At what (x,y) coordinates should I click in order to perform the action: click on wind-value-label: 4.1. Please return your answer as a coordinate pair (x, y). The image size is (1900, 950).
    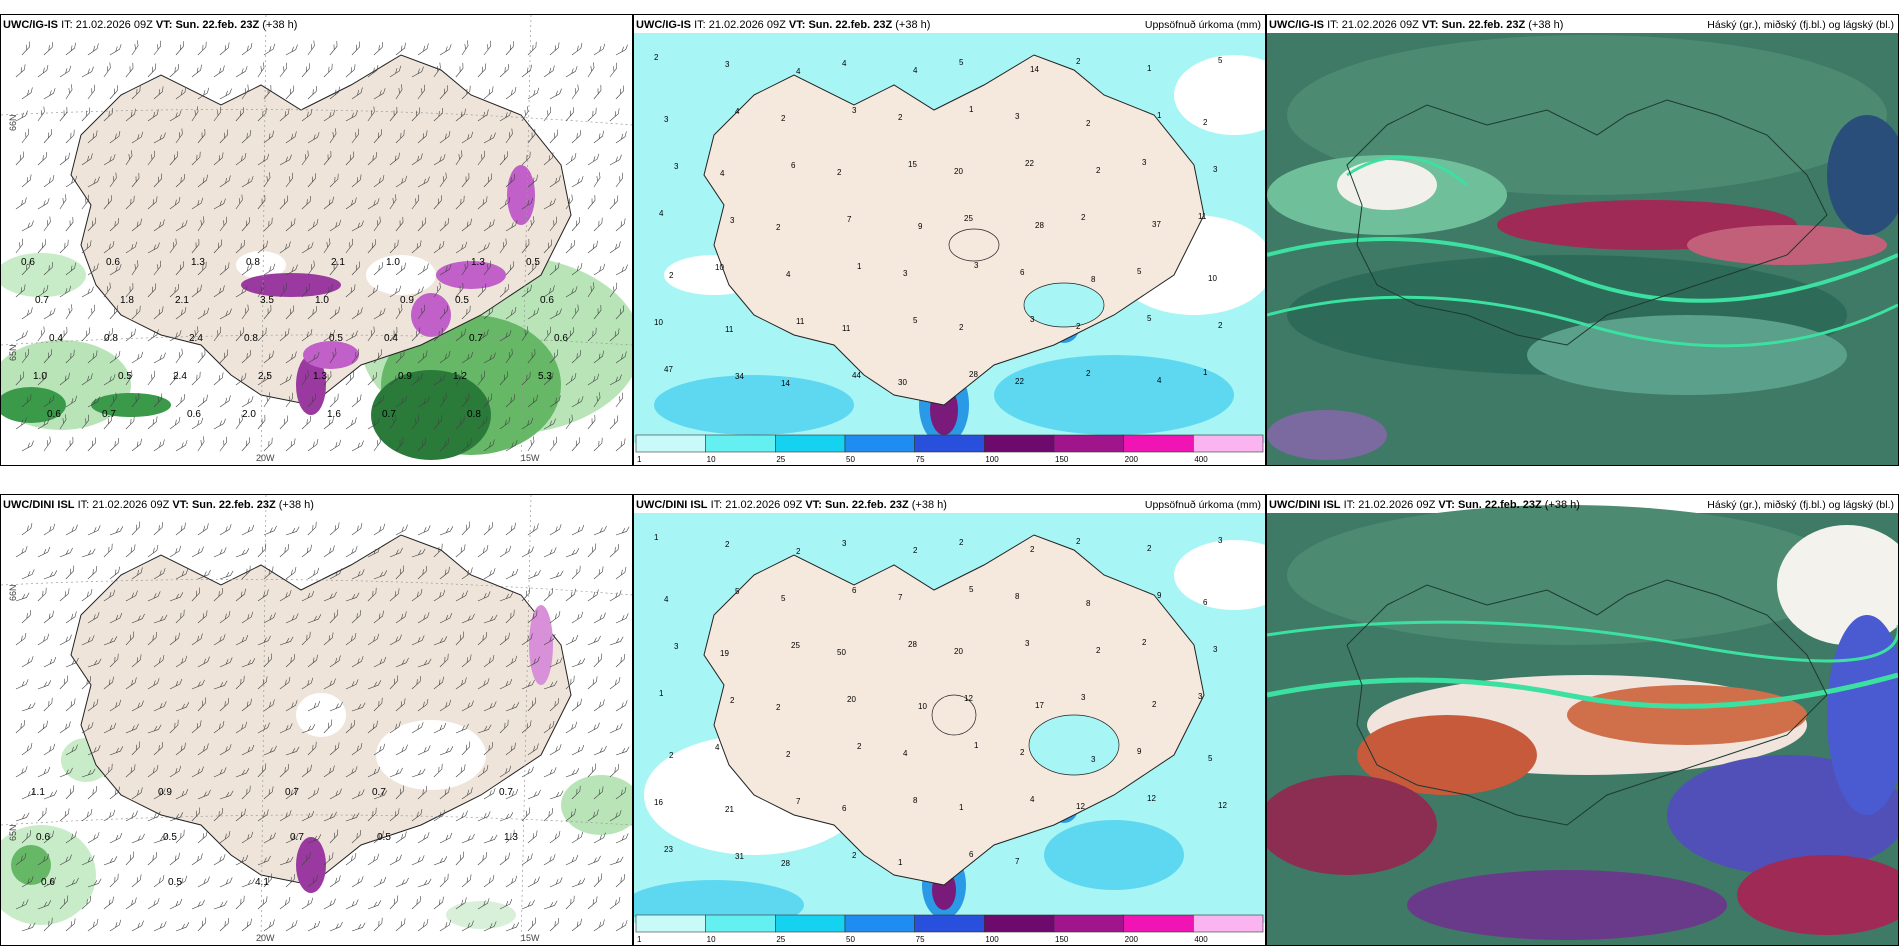
    Looking at the image, I should click on (262, 882).